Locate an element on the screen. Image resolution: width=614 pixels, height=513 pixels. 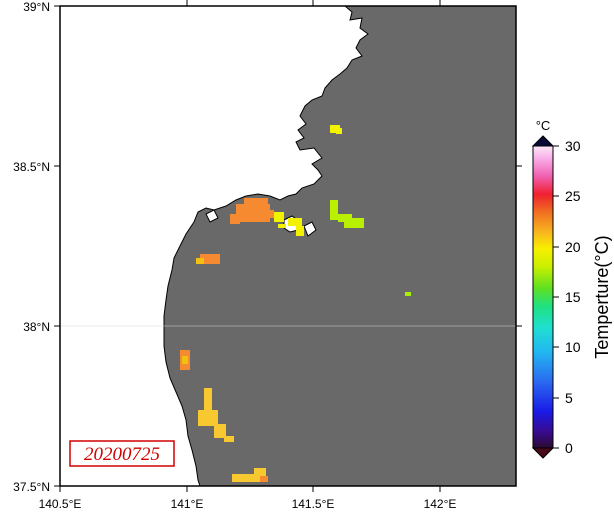
colorbar is located at coordinates (543, 297).